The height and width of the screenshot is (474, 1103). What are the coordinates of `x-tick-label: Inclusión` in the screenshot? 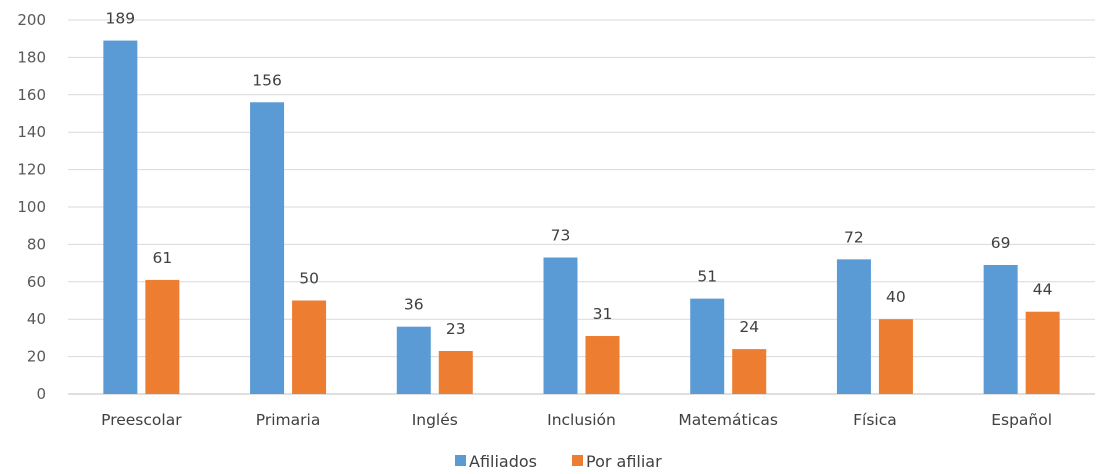 It's located at (581, 420).